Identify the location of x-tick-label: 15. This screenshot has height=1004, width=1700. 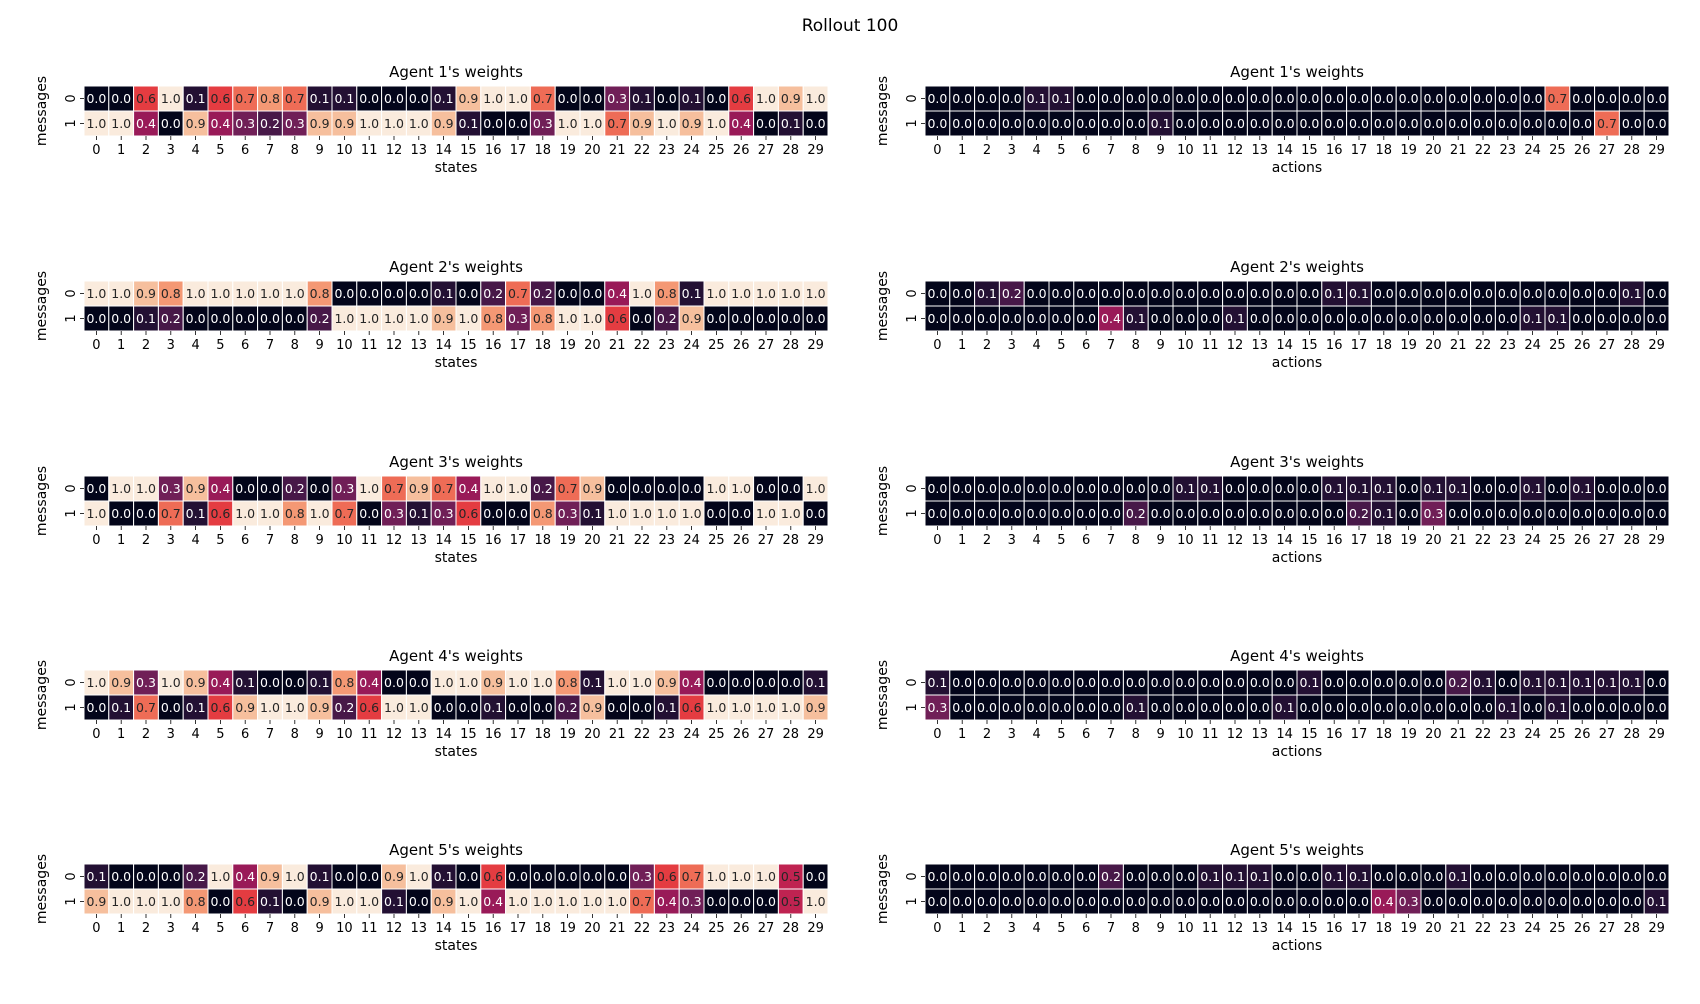
(468, 734).